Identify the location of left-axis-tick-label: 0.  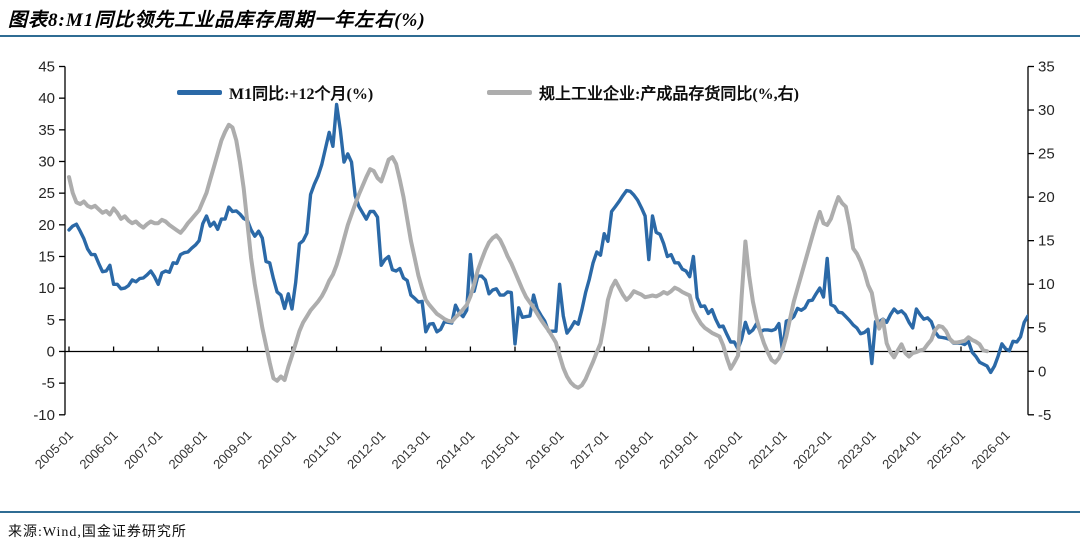
(51, 351).